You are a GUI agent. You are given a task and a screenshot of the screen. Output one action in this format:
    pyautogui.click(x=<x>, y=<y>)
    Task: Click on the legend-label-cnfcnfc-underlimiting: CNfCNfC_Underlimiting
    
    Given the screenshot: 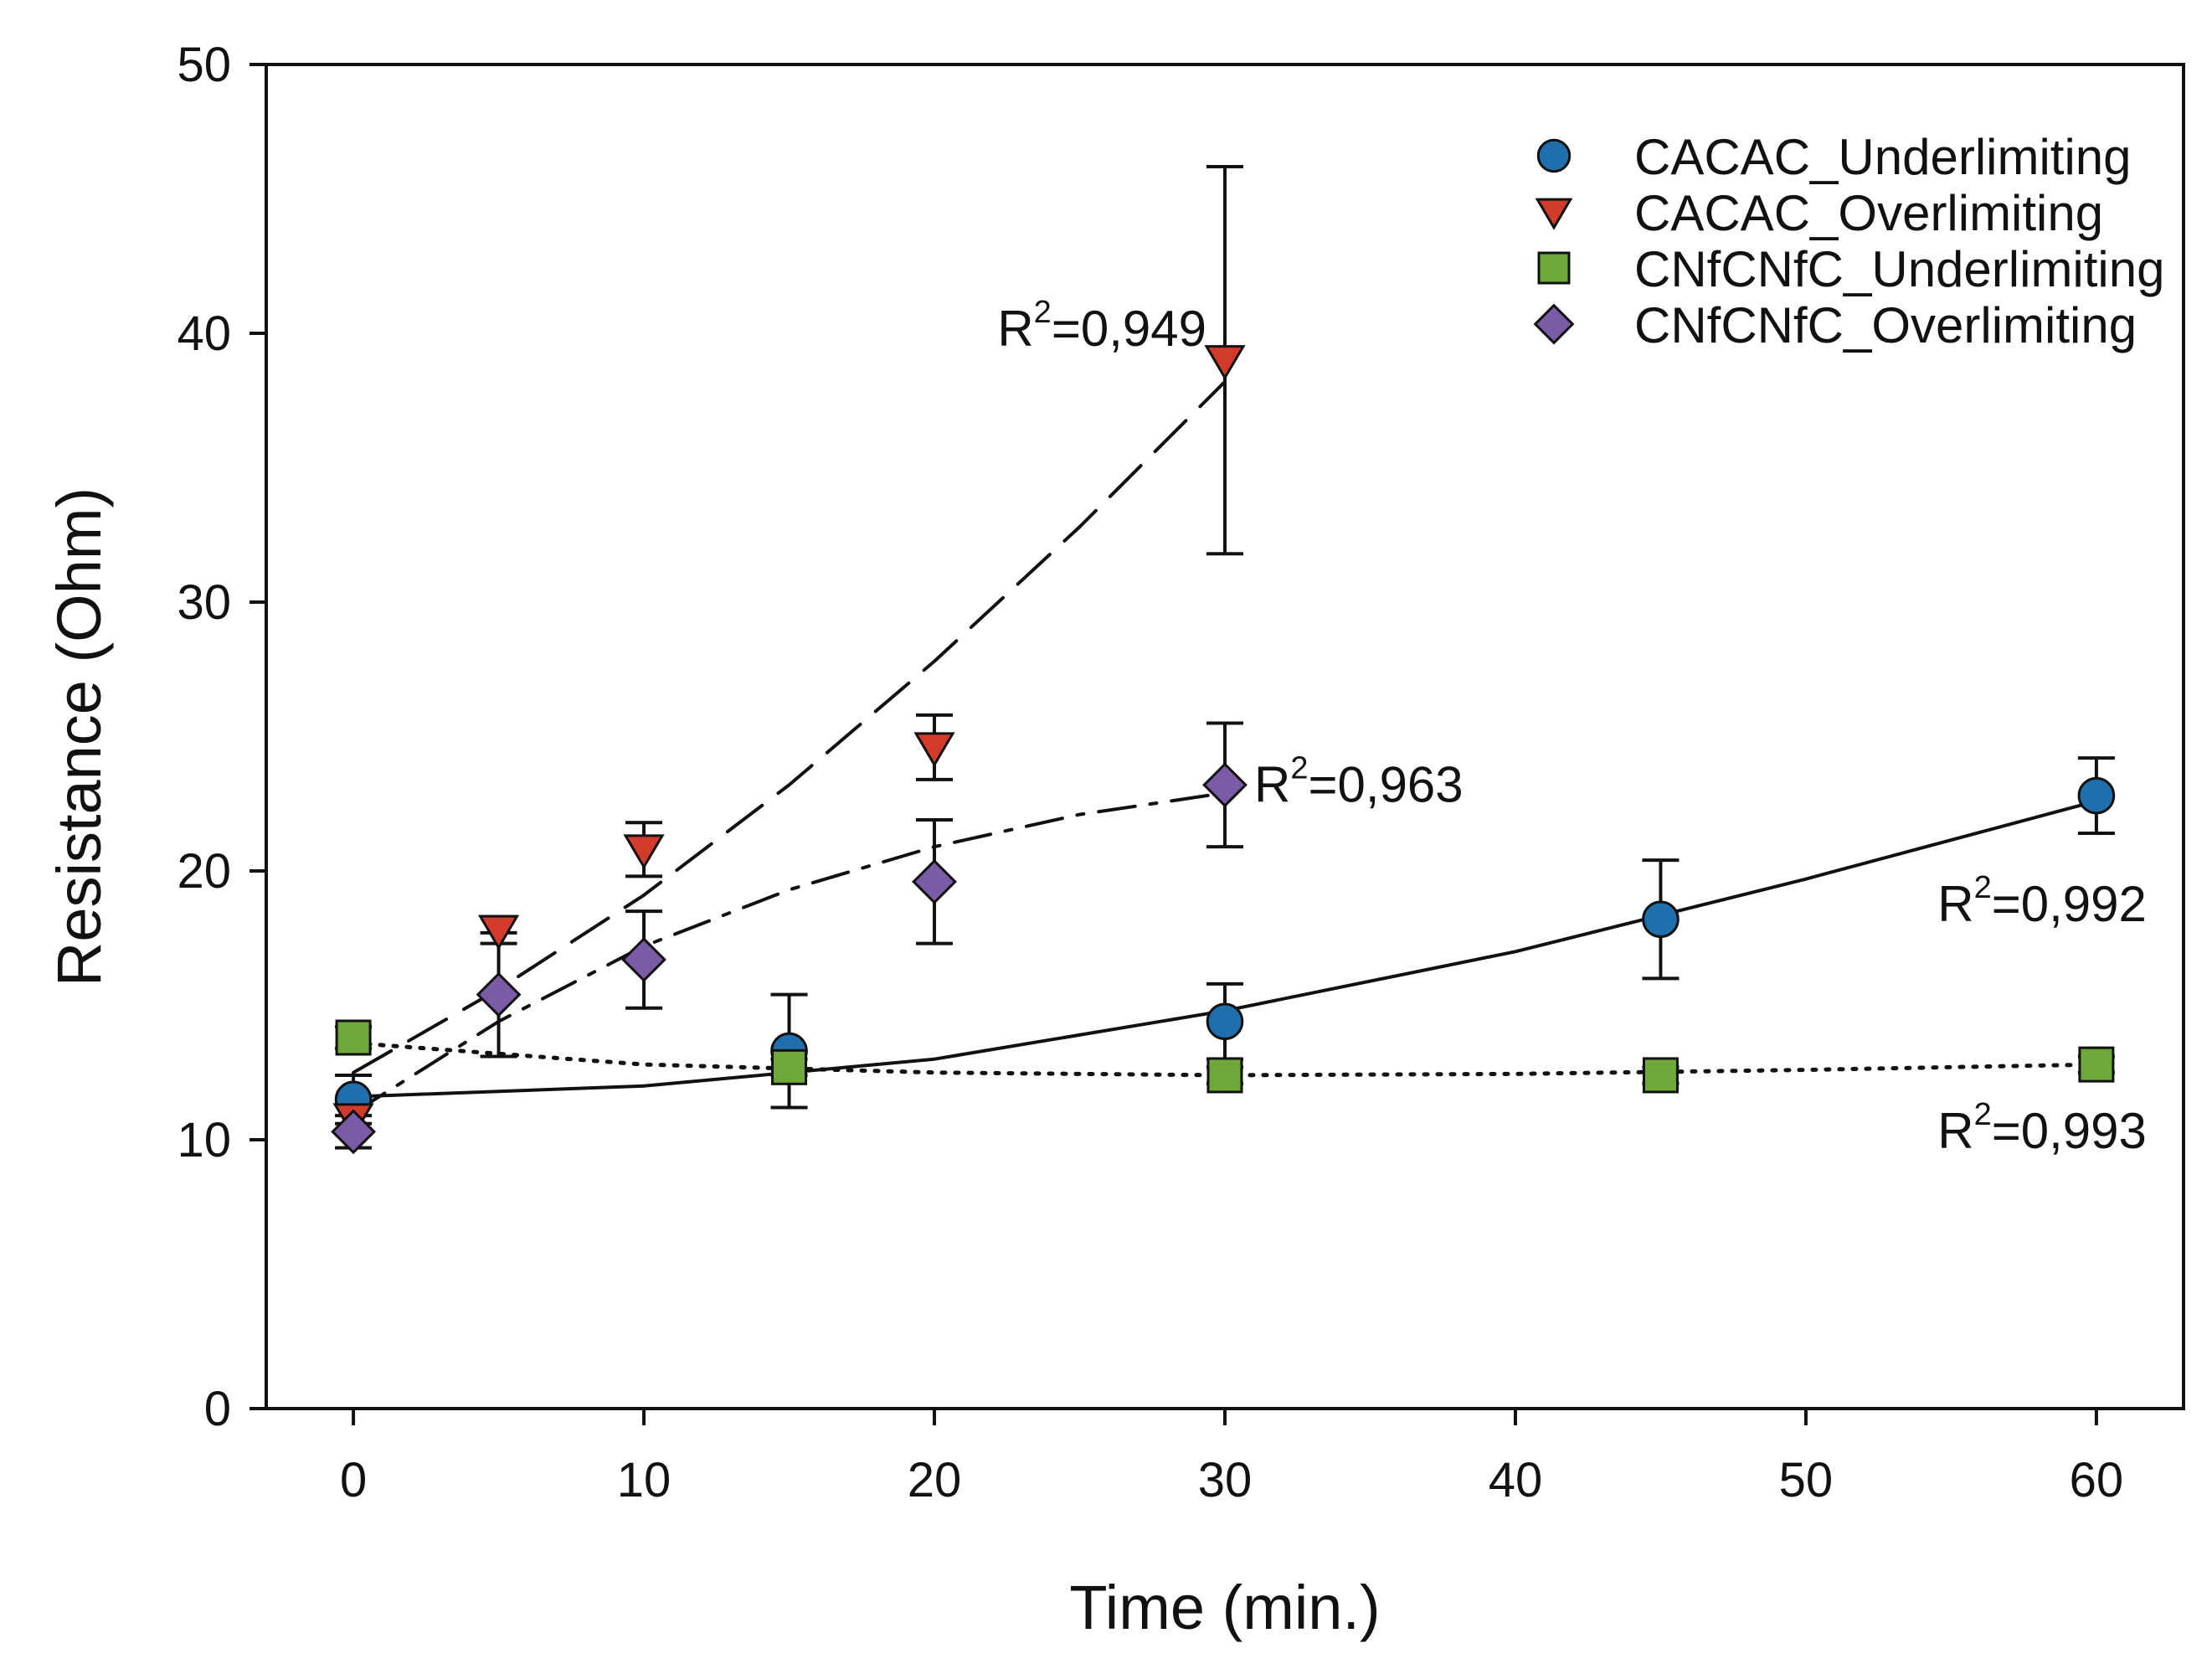 What is the action you would take?
    pyautogui.click(x=1899, y=269)
    